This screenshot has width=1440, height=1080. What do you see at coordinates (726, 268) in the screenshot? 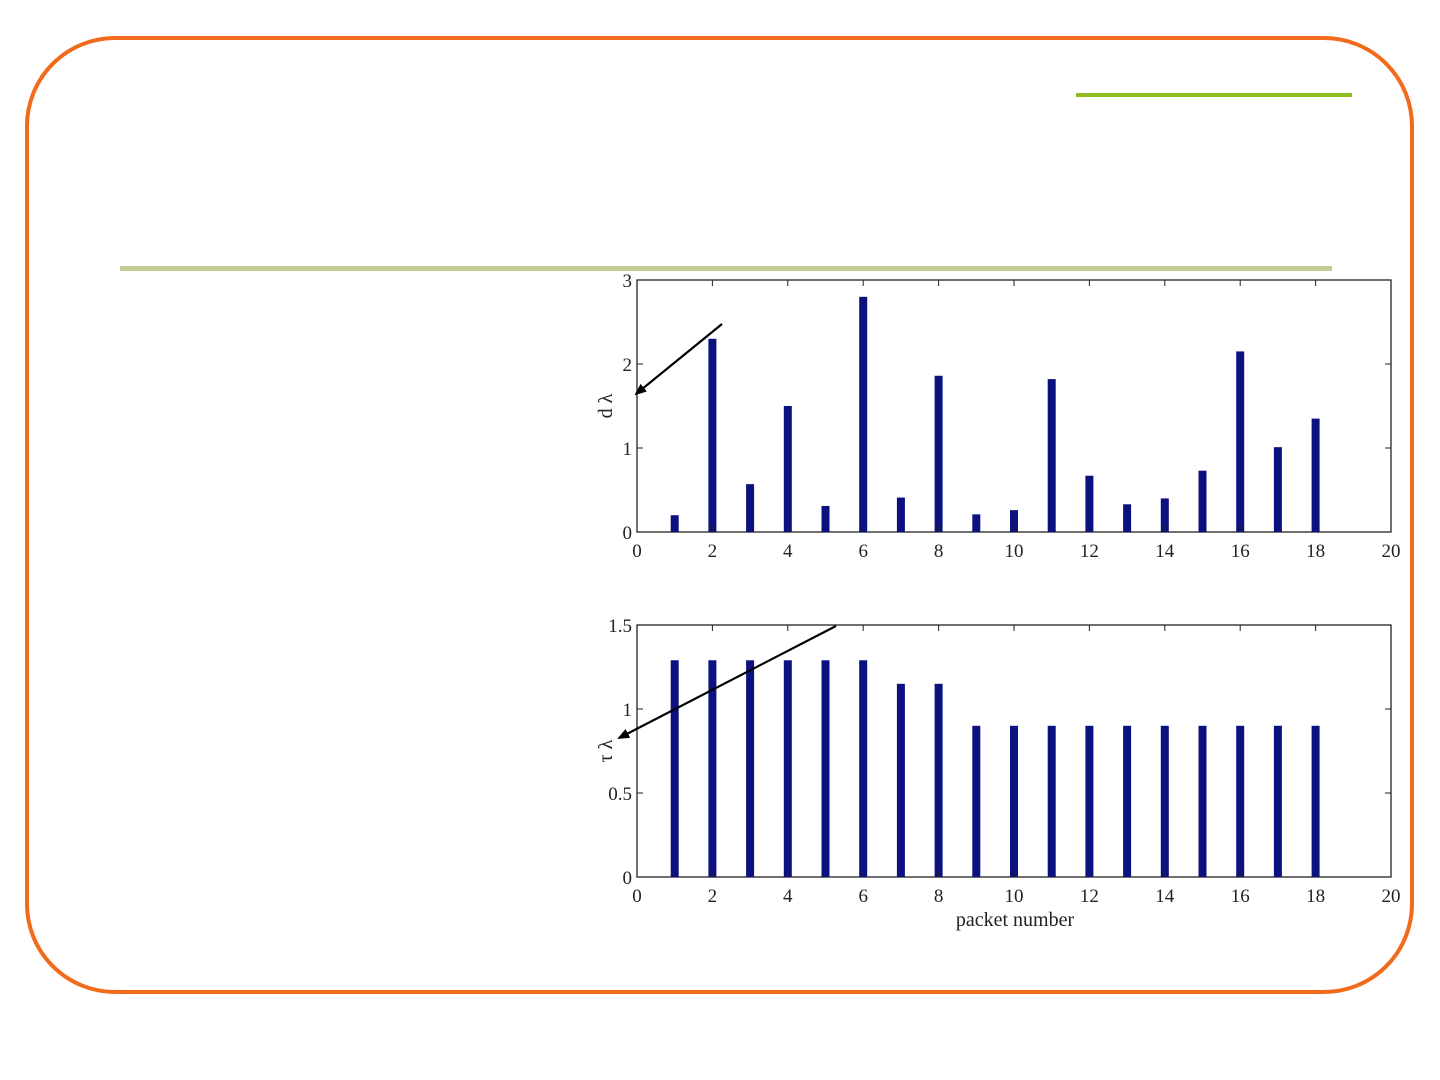
I see `title-rule` at bounding box center [726, 268].